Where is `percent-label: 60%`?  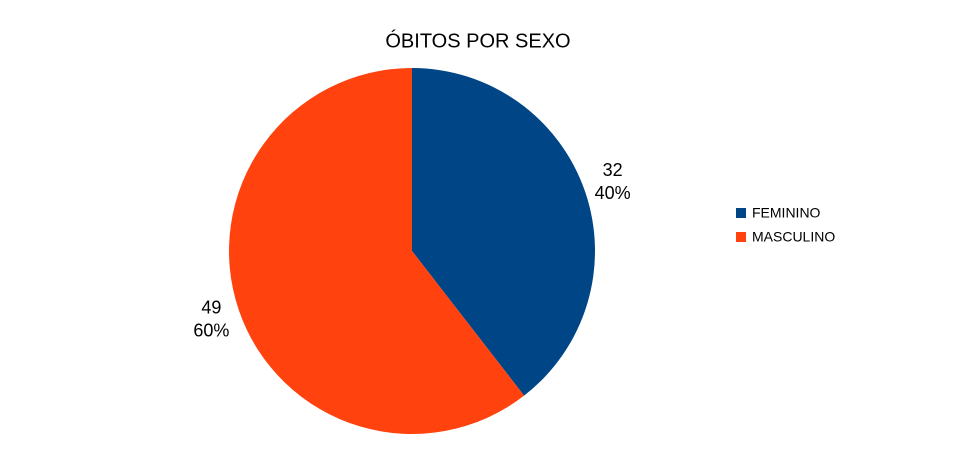 percent-label: 60% is located at coordinates (211, 330).